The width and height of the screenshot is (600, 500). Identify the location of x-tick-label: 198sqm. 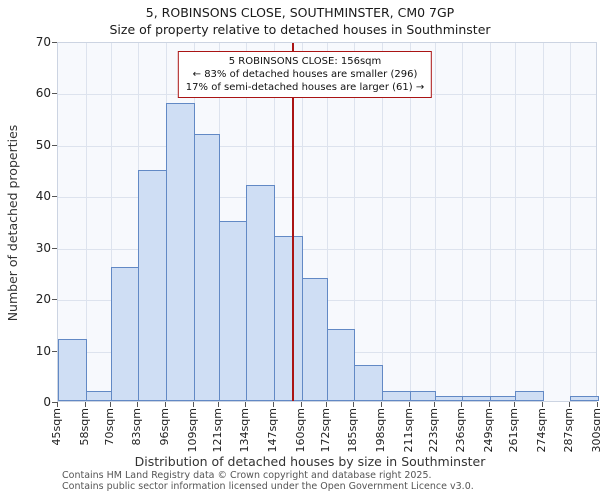
(380, 430).